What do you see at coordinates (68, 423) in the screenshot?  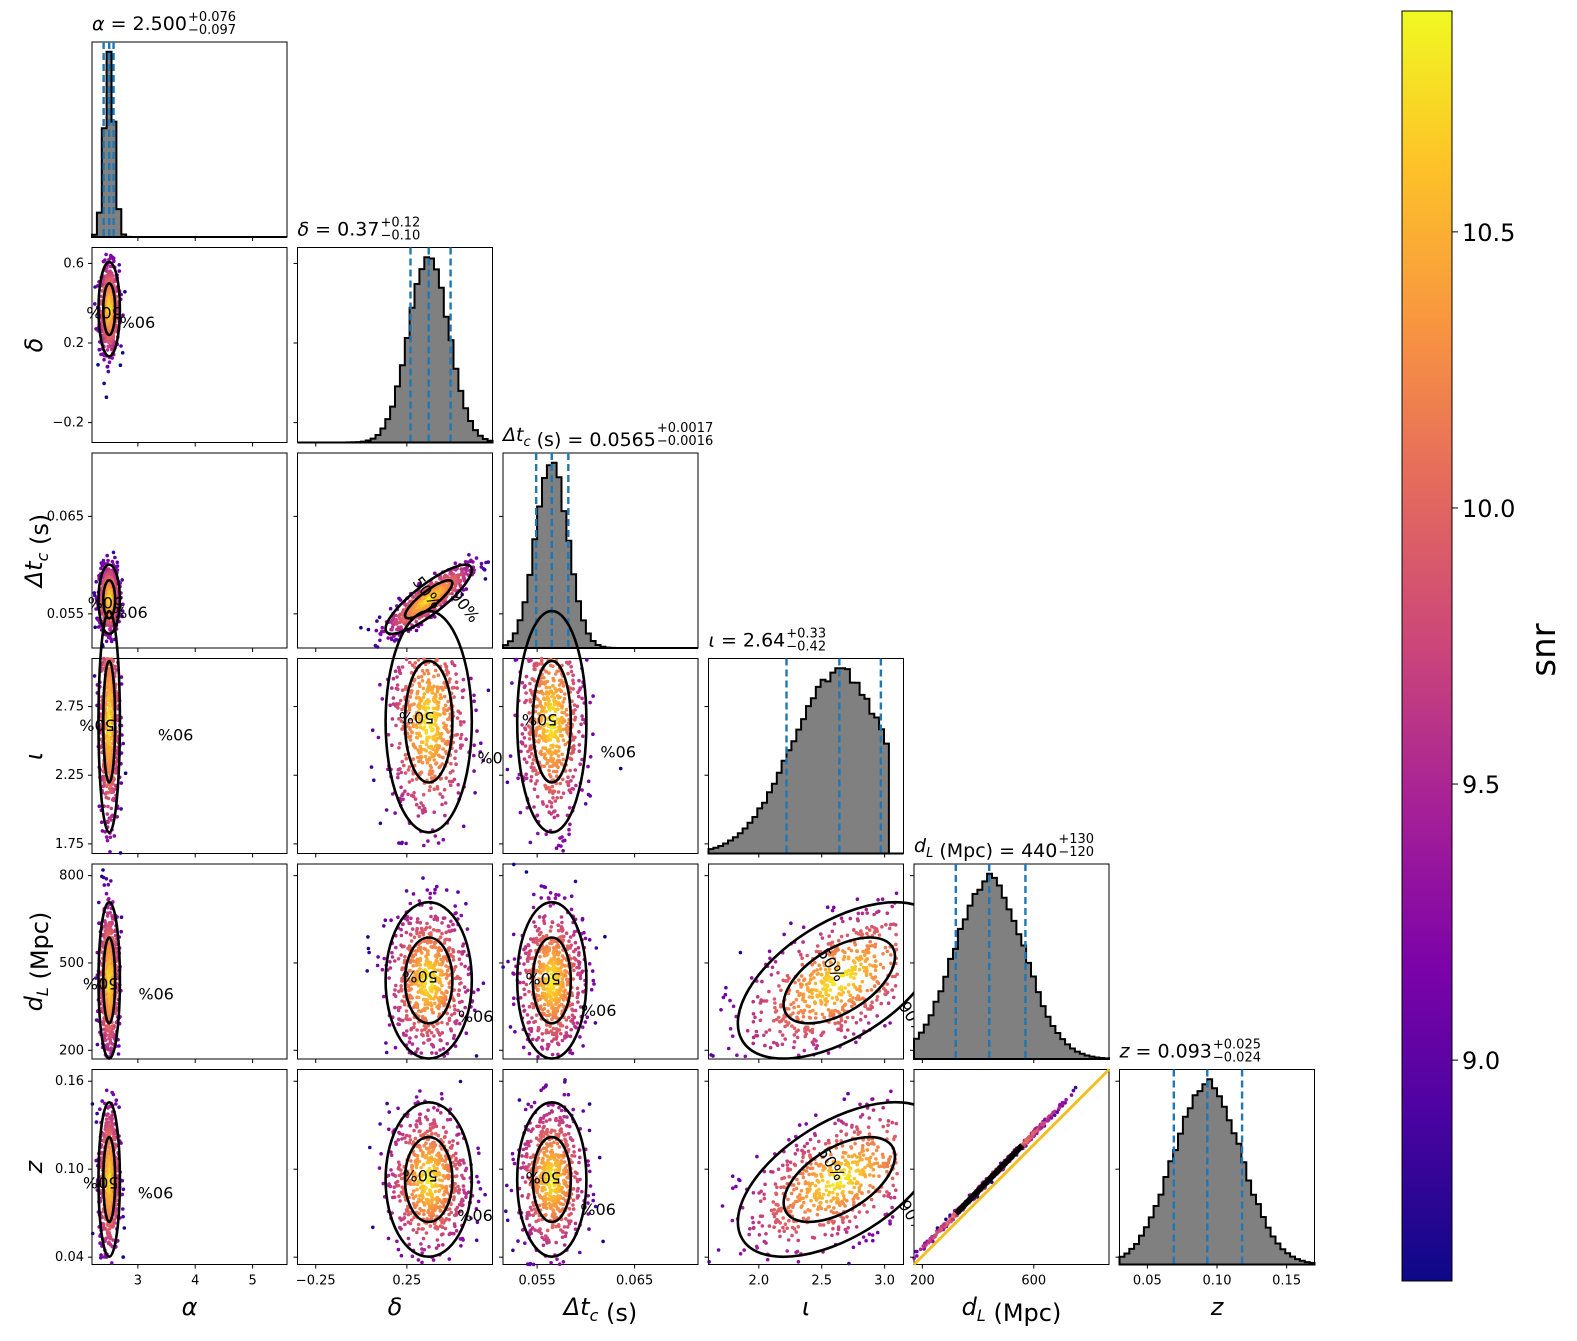 I see `y-tick-label: −0.2` at bounding box center [68, 423].